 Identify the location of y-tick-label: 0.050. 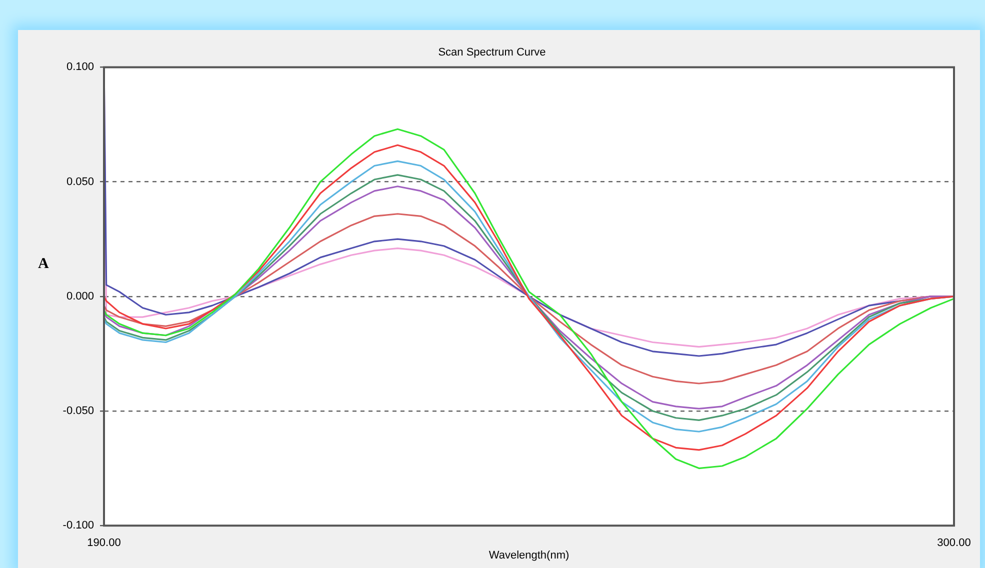
(80, 182).